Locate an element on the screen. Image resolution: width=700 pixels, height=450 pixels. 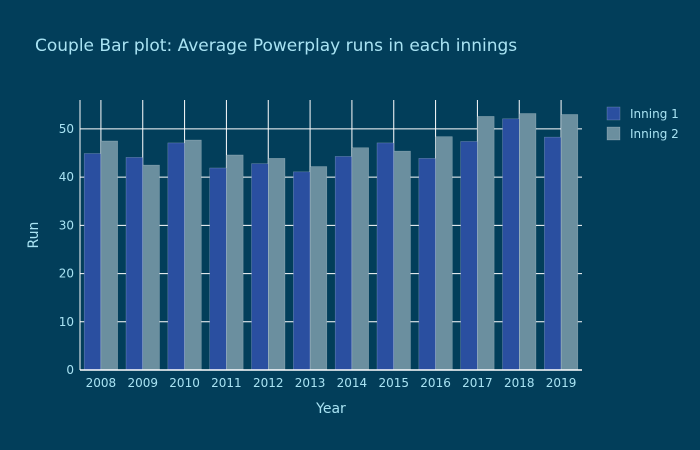
x-axis-title: Year is located at coordinates (330, 409).